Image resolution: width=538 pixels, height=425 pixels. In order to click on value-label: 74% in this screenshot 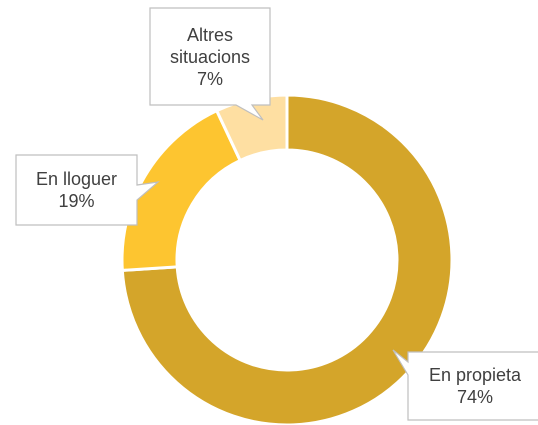, I will do `click(475, 397)`.